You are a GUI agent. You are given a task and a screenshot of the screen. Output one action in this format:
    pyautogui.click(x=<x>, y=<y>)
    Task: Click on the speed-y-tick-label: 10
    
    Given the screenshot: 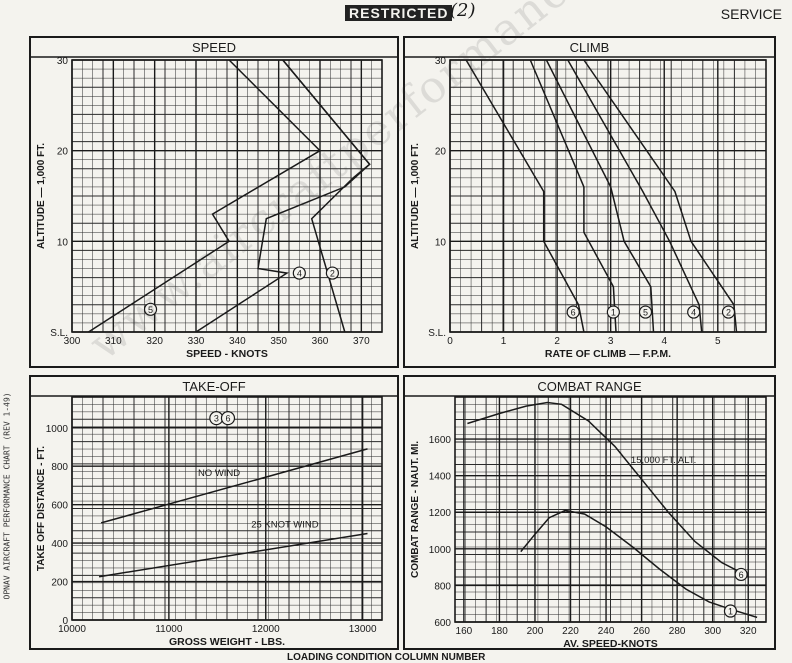 What is the action you would take?
    pyautogui.click(x=63, y=242)
    